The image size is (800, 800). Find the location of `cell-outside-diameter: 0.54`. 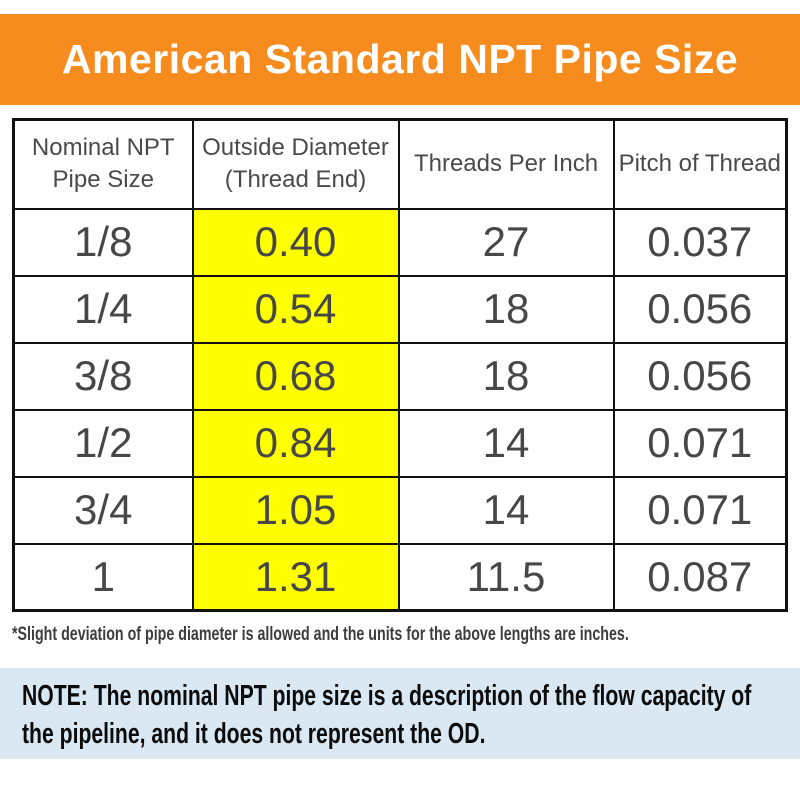

cell-outside-diameter: 0.54 is located at coordinates (295, 309).